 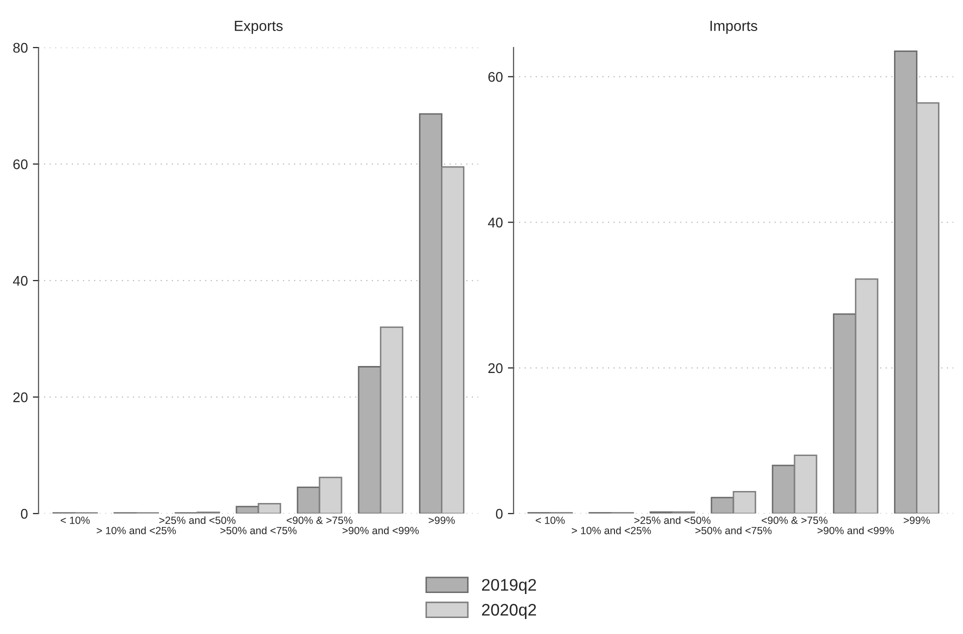 I want to click on chart-title: Imports, so click(x=734, y=27).